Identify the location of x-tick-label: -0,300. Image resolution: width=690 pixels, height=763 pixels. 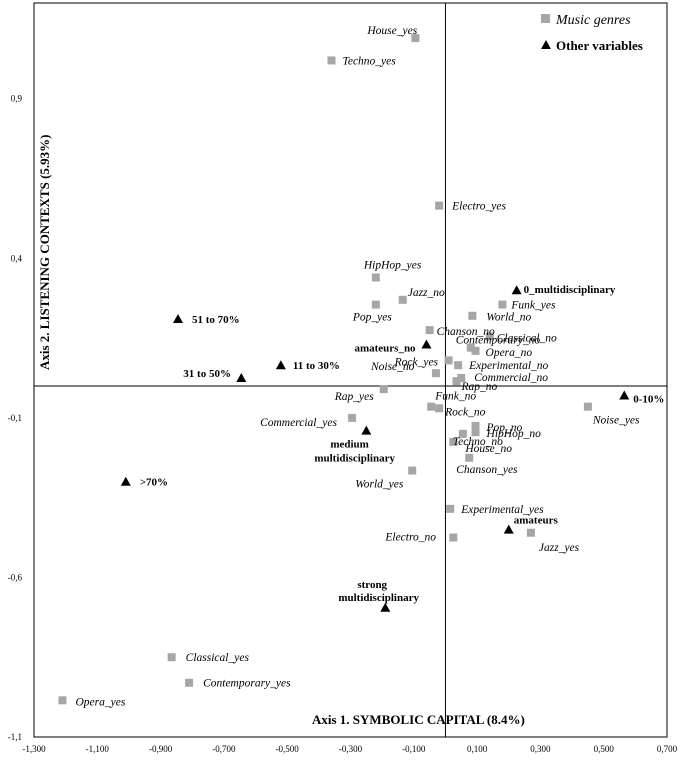
(351, 749).